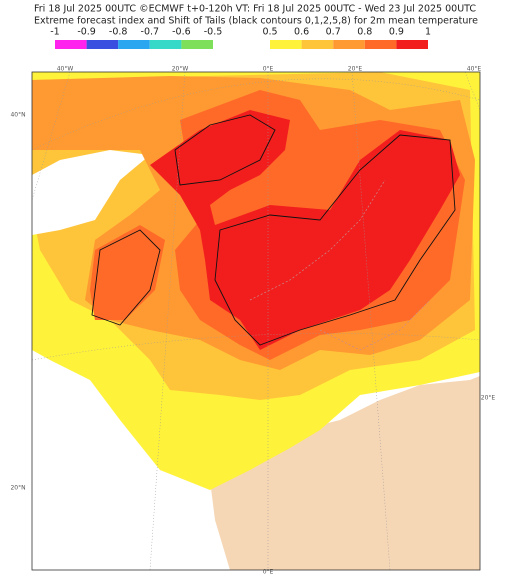 This screenshot has width=512, height=576. I want to click on colorbar-tick-label: -0.5, so click(213, 32).